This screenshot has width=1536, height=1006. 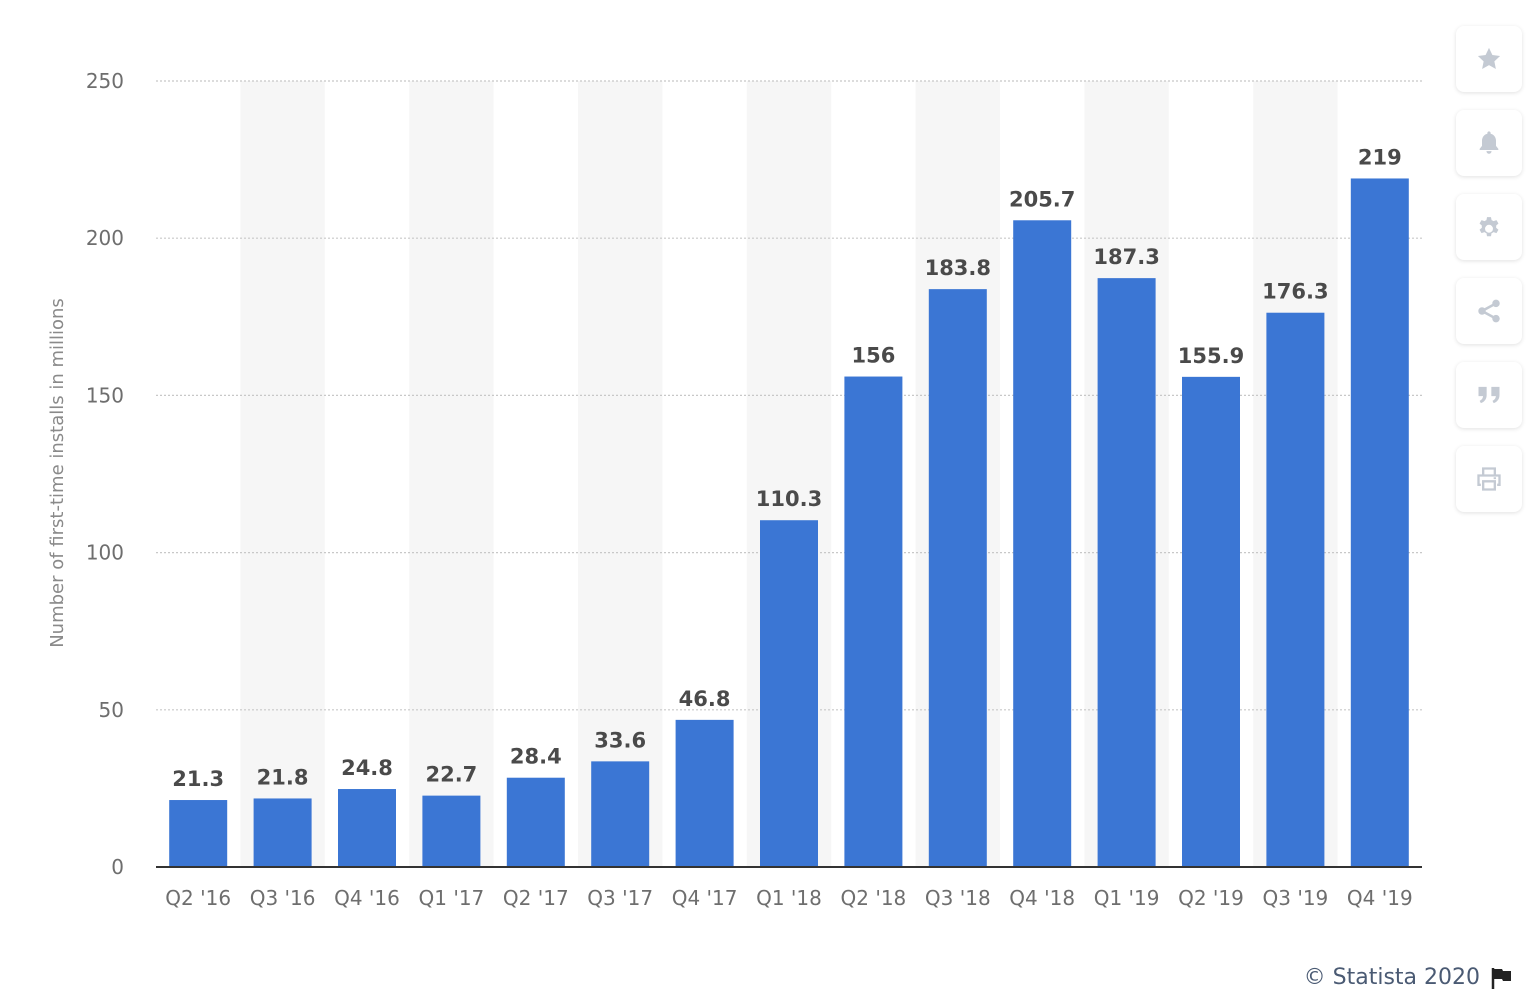 I want to click on value-label: 22.7, so click(x=451, y=775).